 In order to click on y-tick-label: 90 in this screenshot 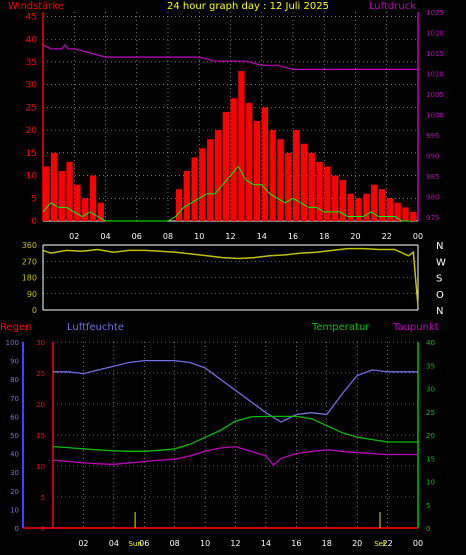, I will do `click(32, 294)`.